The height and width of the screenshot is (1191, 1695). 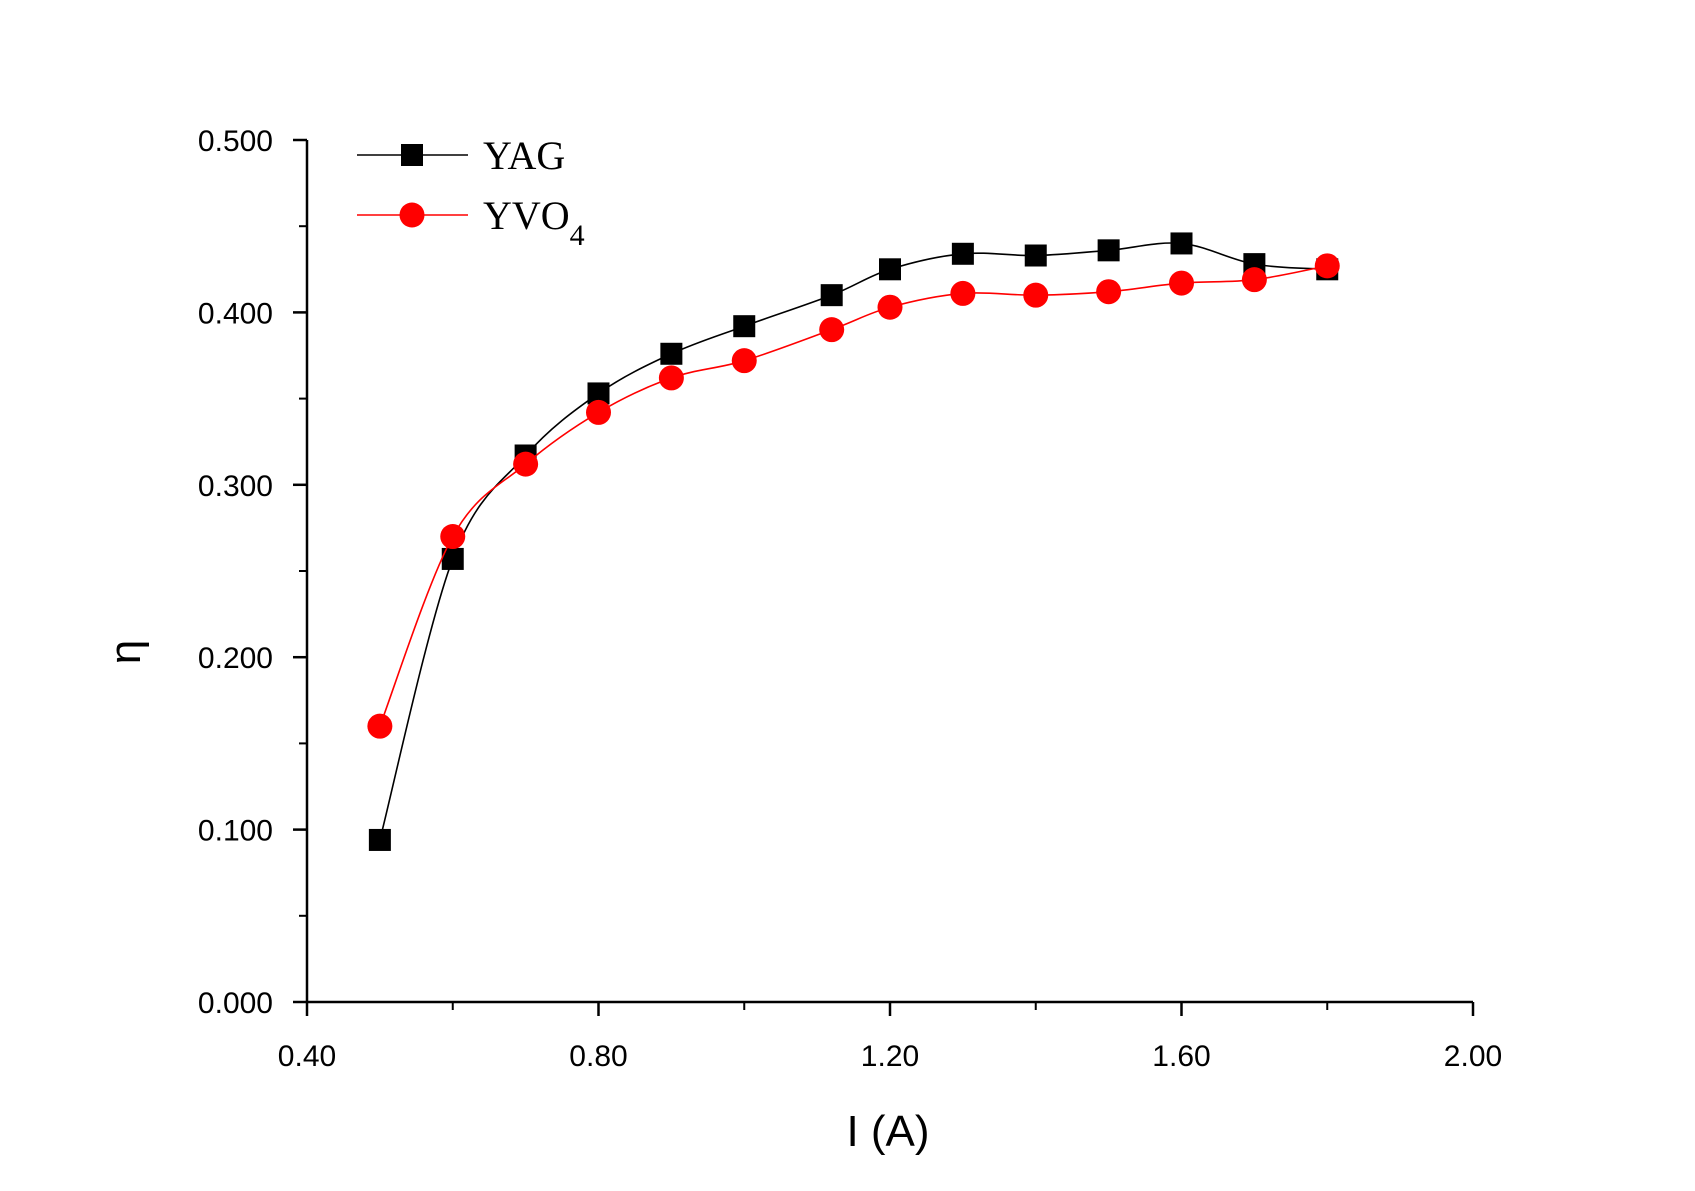 What do you see at coordinates (887, 1131) in the screenshot?
I see `x-axis-title: I (A)` at bounding box center [887, 1131].